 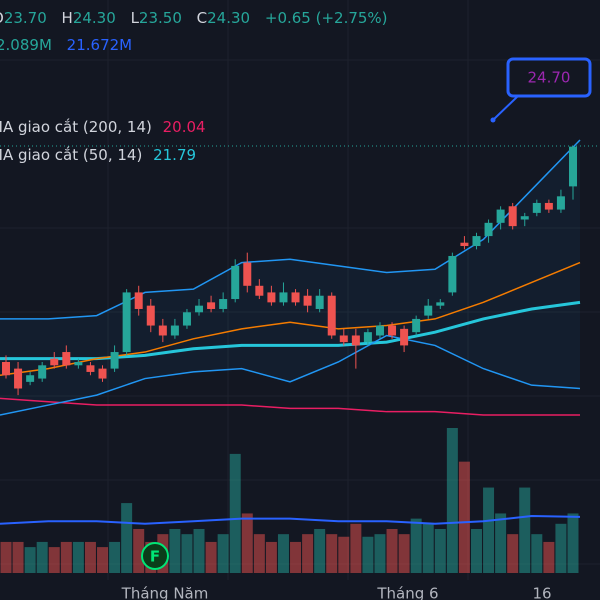 I want to click on x-tick-label: Tháng 6, so click(x=407, y=592).